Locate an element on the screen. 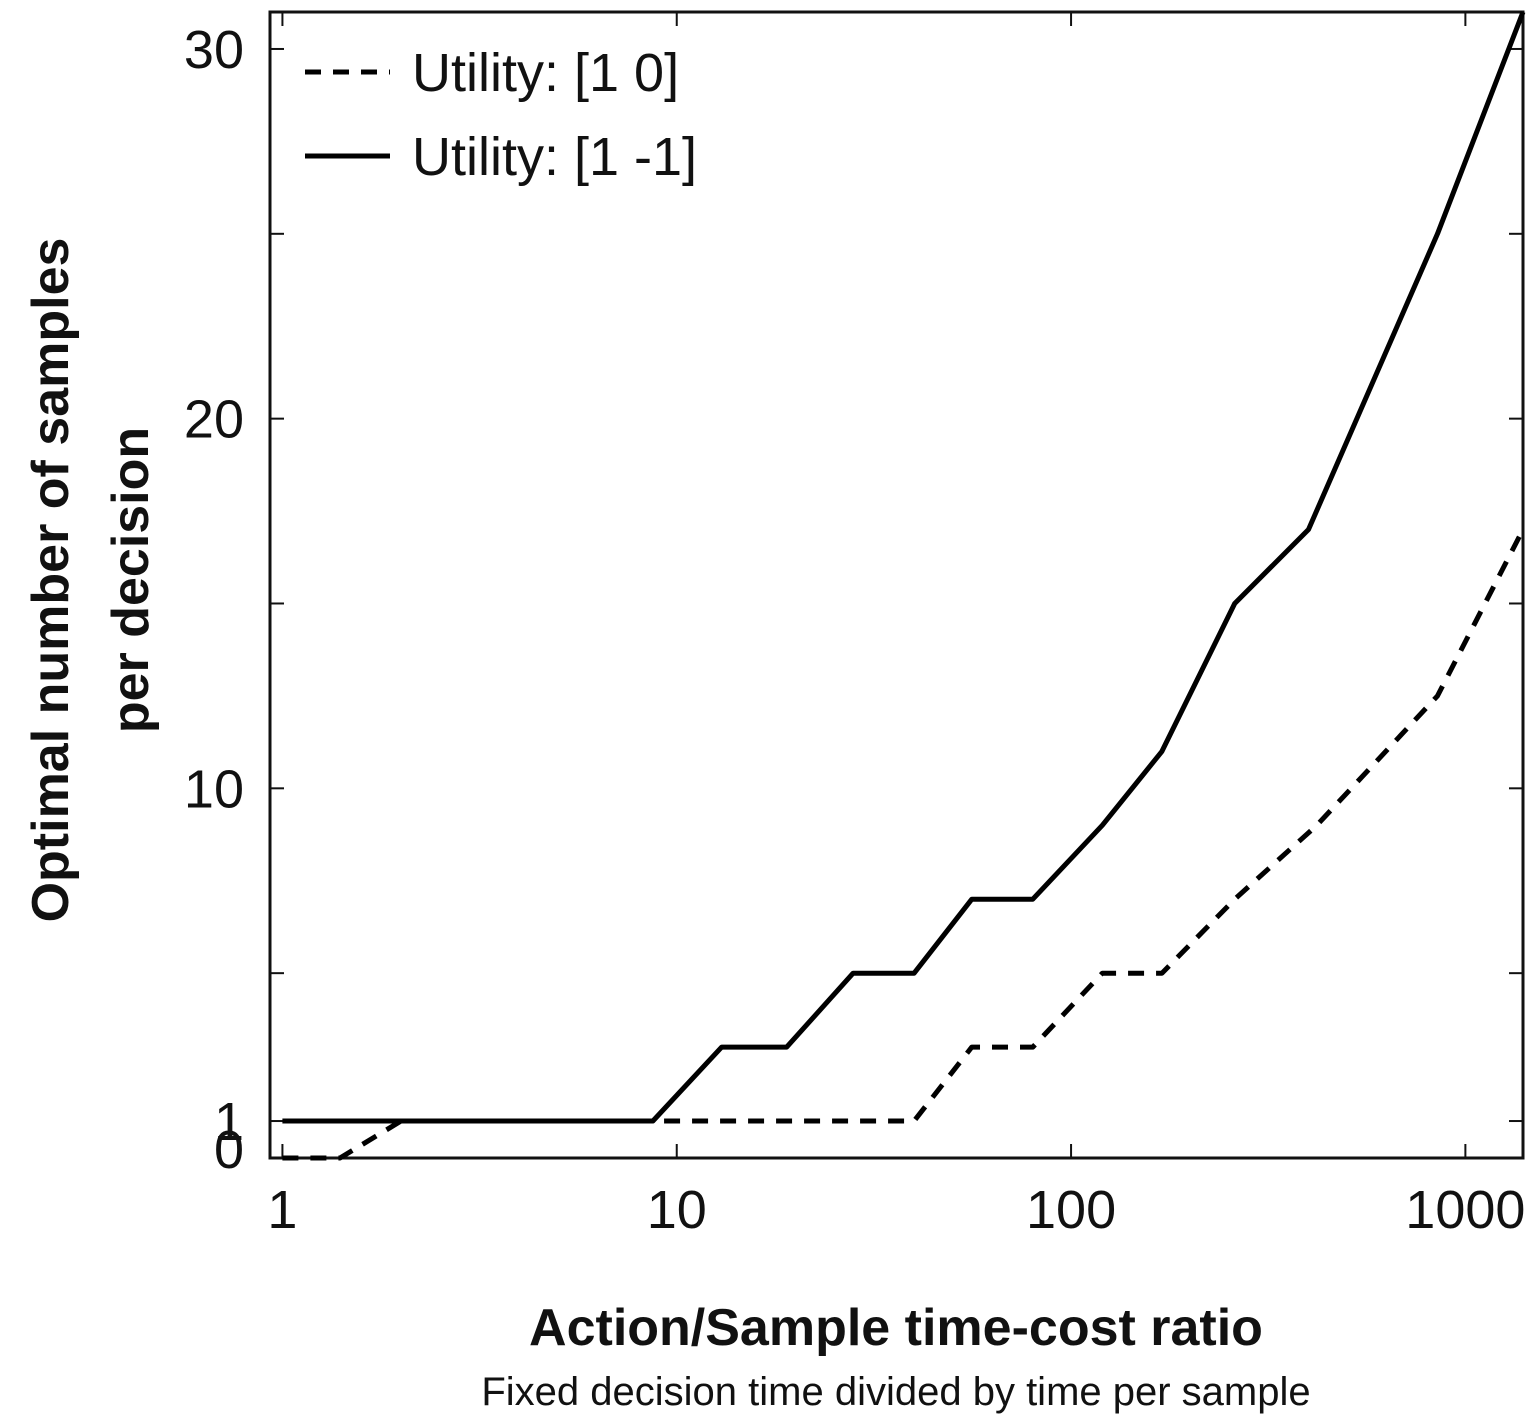 This screenshot has height=1426, width=1534. x-tick-label: 1 is located at coordinates (282, 1210).